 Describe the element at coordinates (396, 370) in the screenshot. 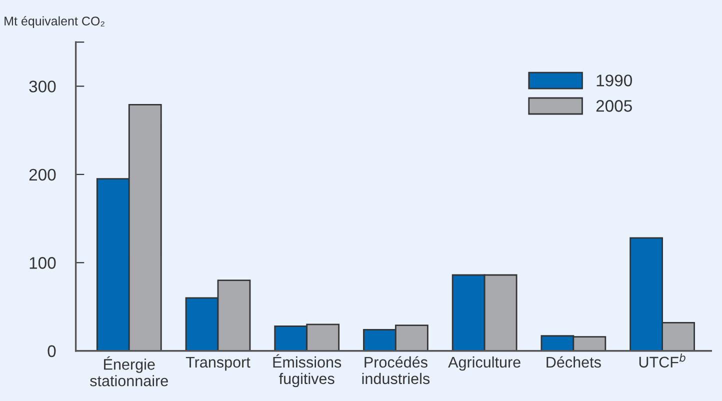

I see `x-tick-label: Procédés industriels` at that location.